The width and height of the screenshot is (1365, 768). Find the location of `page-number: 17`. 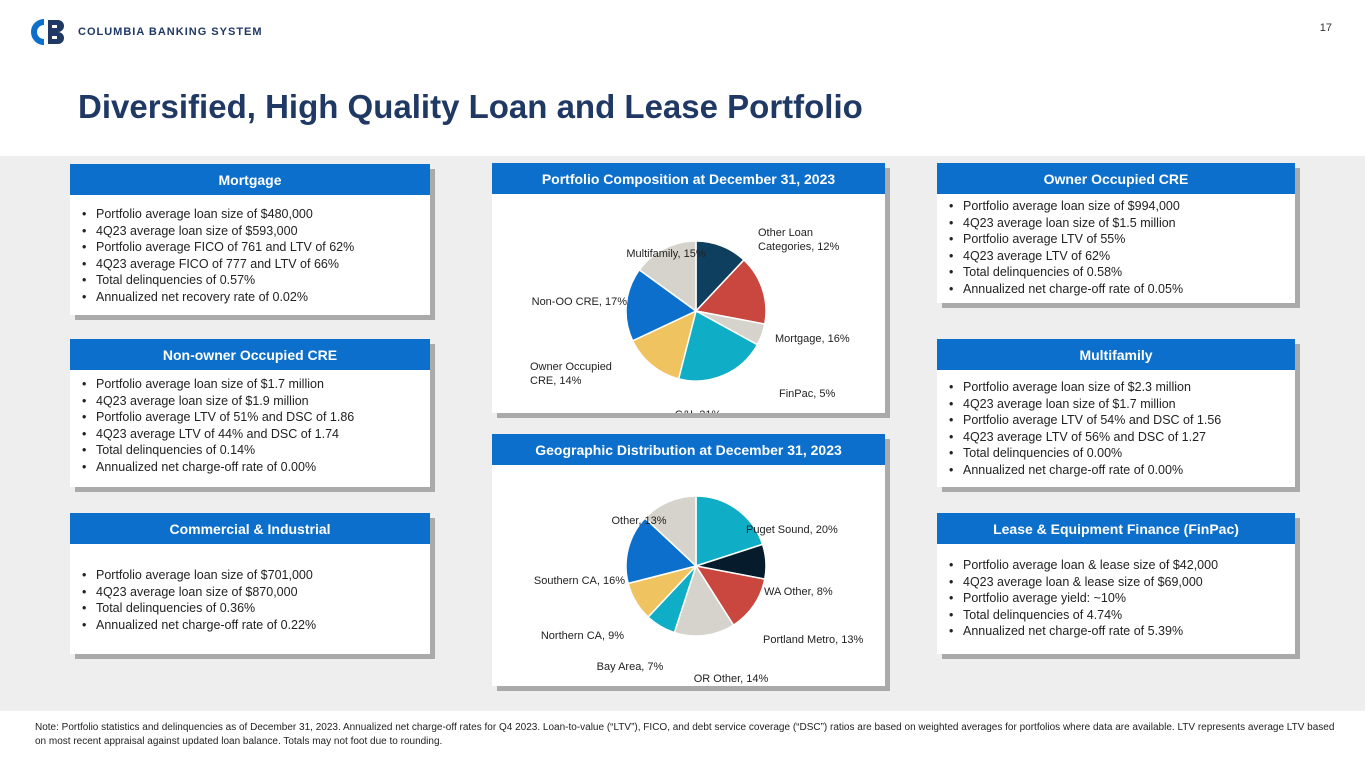

page-number: 17 is located at coordinates (1325, 28).